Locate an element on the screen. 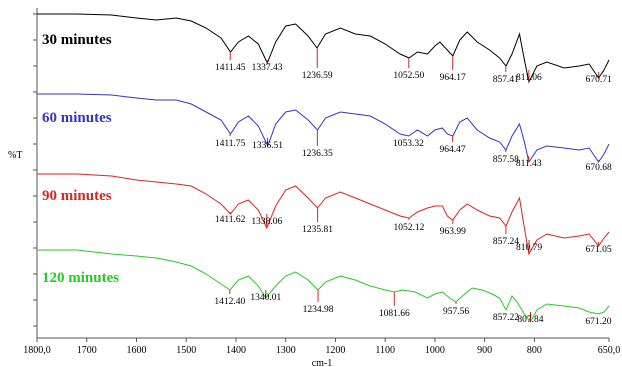 The image size is (622, 367). x-tick-label: 1600 is located at coordinates (136, 350).